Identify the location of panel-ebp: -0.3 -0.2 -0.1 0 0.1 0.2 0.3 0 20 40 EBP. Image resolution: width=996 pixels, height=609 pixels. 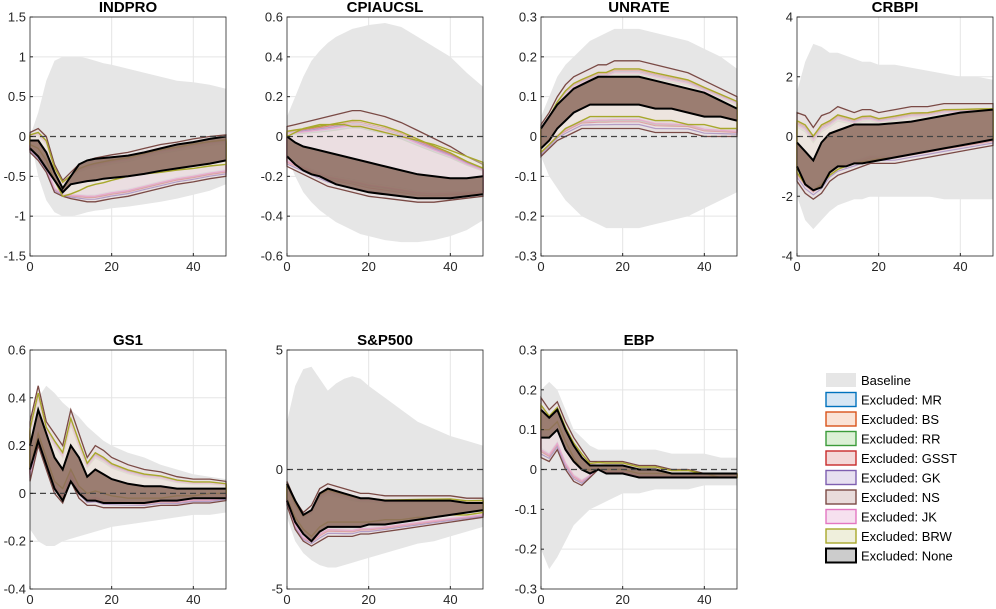
(626, 469).